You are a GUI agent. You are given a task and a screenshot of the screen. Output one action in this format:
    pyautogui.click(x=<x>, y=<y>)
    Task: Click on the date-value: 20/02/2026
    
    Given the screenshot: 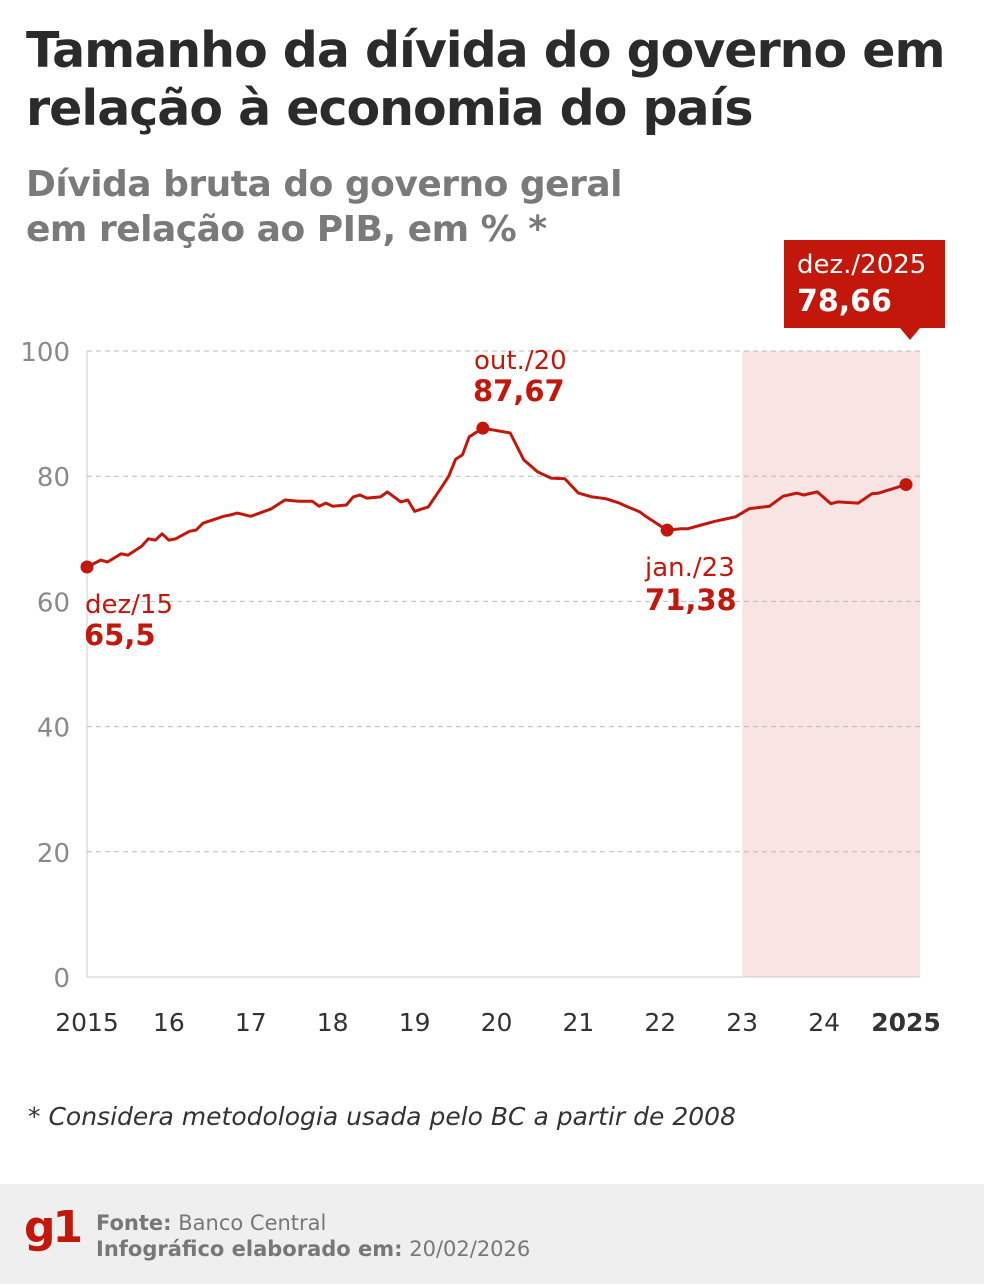 What is the action you would take?
    pyautogui.click(x=470, y=1249)
    